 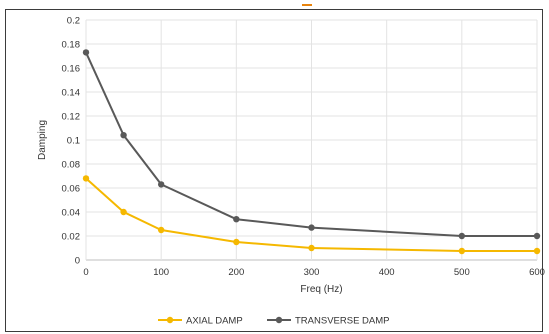 What do you see at coordinates (214, 321) in the screenshot?
I see `legend-label: AXIAL DAMP` at bounding box center [214, 321].